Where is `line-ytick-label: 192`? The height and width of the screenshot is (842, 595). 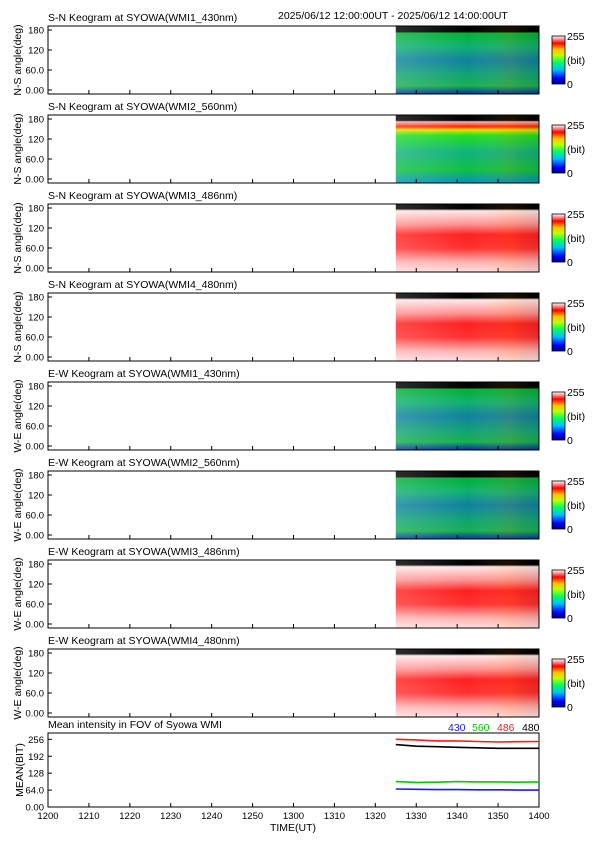 line-ytick-label: 192 is located at coordinates (36, 757).